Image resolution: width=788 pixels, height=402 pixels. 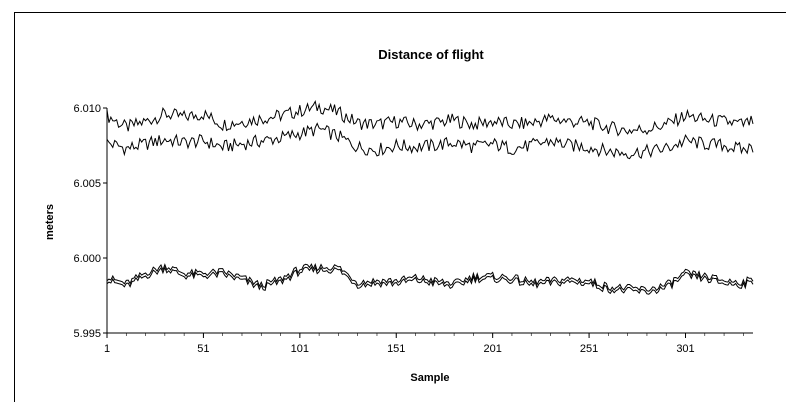 What do you see at coordinates (429, 378) in the screenshot?
I see `x-axis-label: Sample` at bounding box center [429, 378].